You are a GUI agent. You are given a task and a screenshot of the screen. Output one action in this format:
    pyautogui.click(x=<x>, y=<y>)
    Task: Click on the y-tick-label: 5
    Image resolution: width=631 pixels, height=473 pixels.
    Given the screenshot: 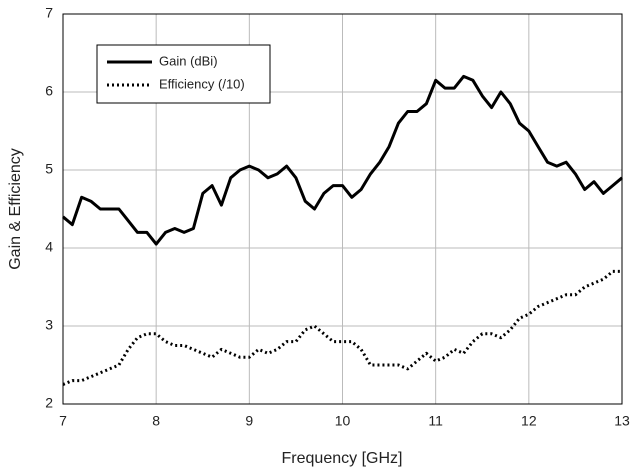 What is the action you would take?
    pyautogui.click(x=49, y=169)
    